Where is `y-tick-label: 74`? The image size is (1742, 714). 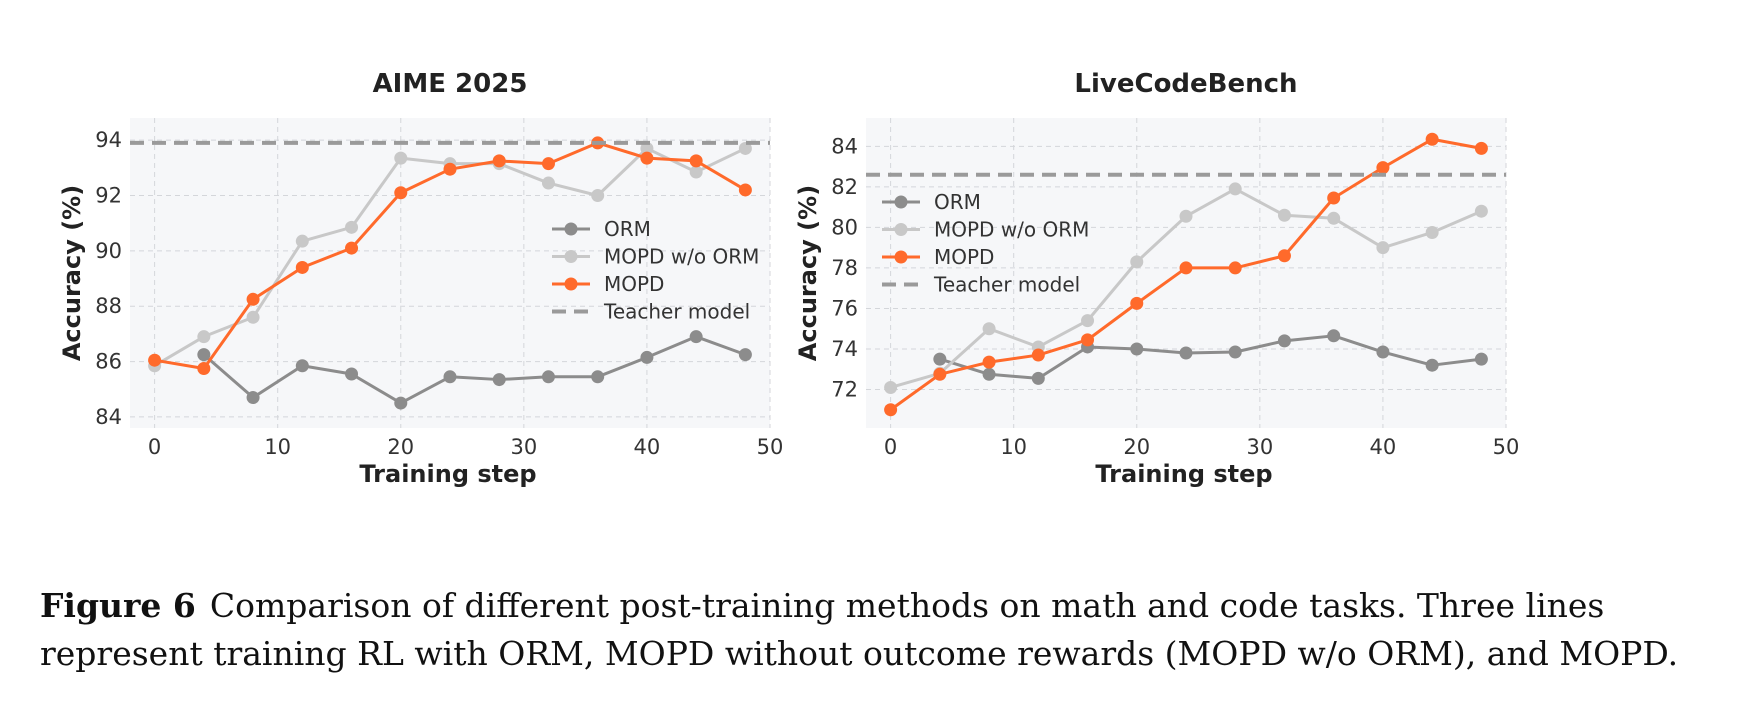 y-tick-label: 74 is located at coordinates (844, 349).